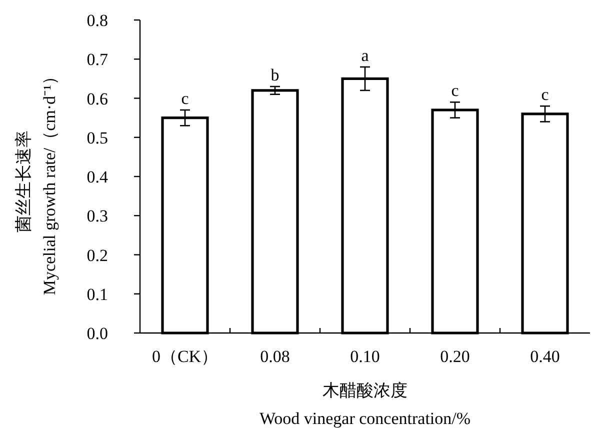 Image resolution: width=591 pixels, height=432 pixels. I want to click on x-tick-label: 0.10, so click(365, 356).